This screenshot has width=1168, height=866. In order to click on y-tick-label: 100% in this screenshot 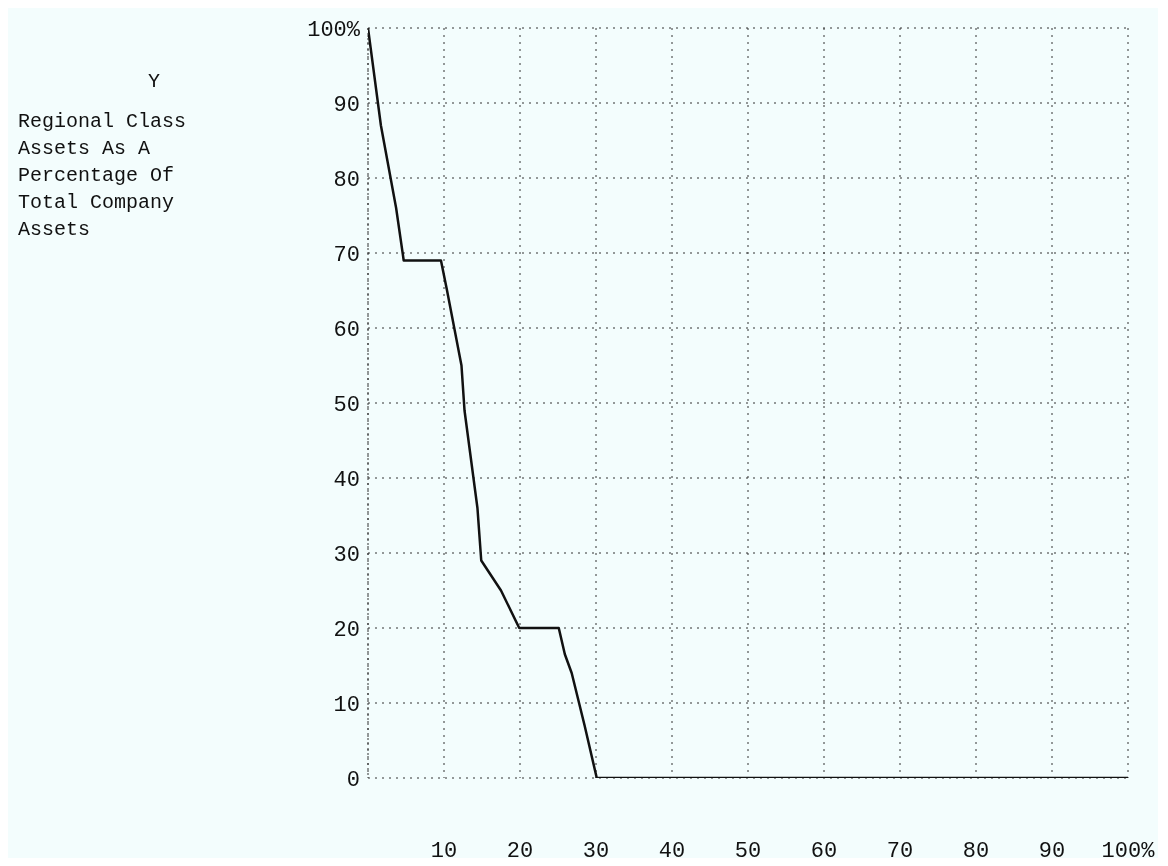, I will do `click(334, 30)`.